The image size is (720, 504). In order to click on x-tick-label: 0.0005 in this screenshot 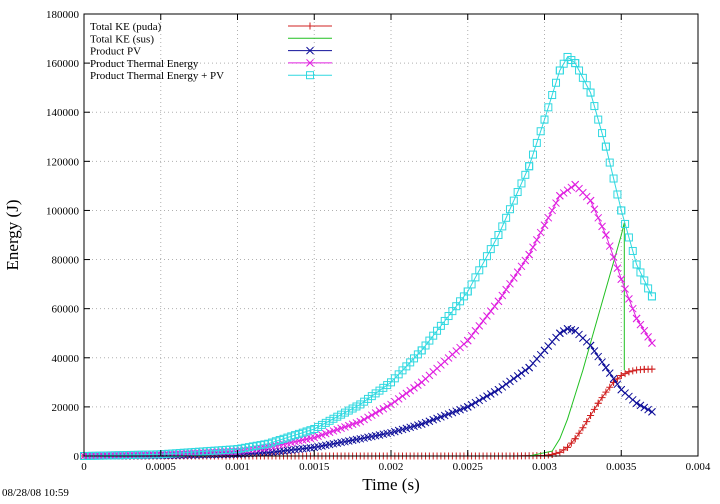, I will do `click(161, 467)`.